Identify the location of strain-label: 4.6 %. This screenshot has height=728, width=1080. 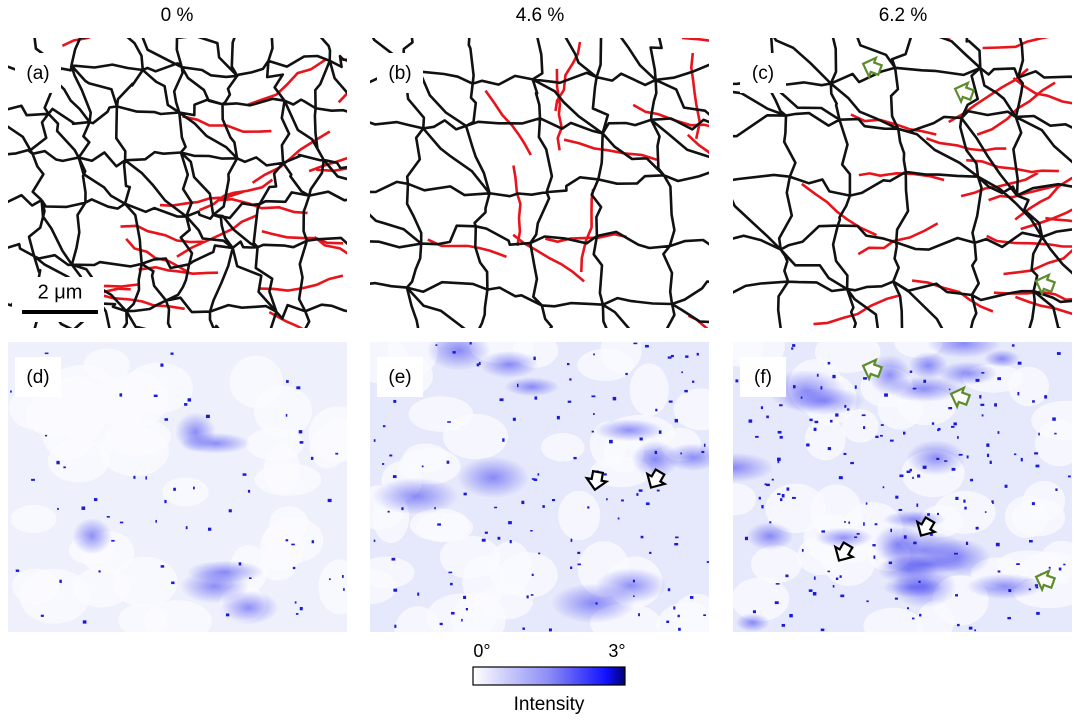
(540, 15).